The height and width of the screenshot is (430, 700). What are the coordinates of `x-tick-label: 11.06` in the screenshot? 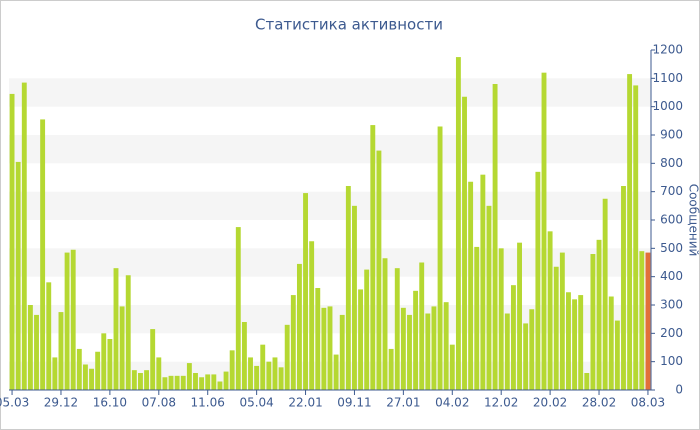 It's located at (208, 403).